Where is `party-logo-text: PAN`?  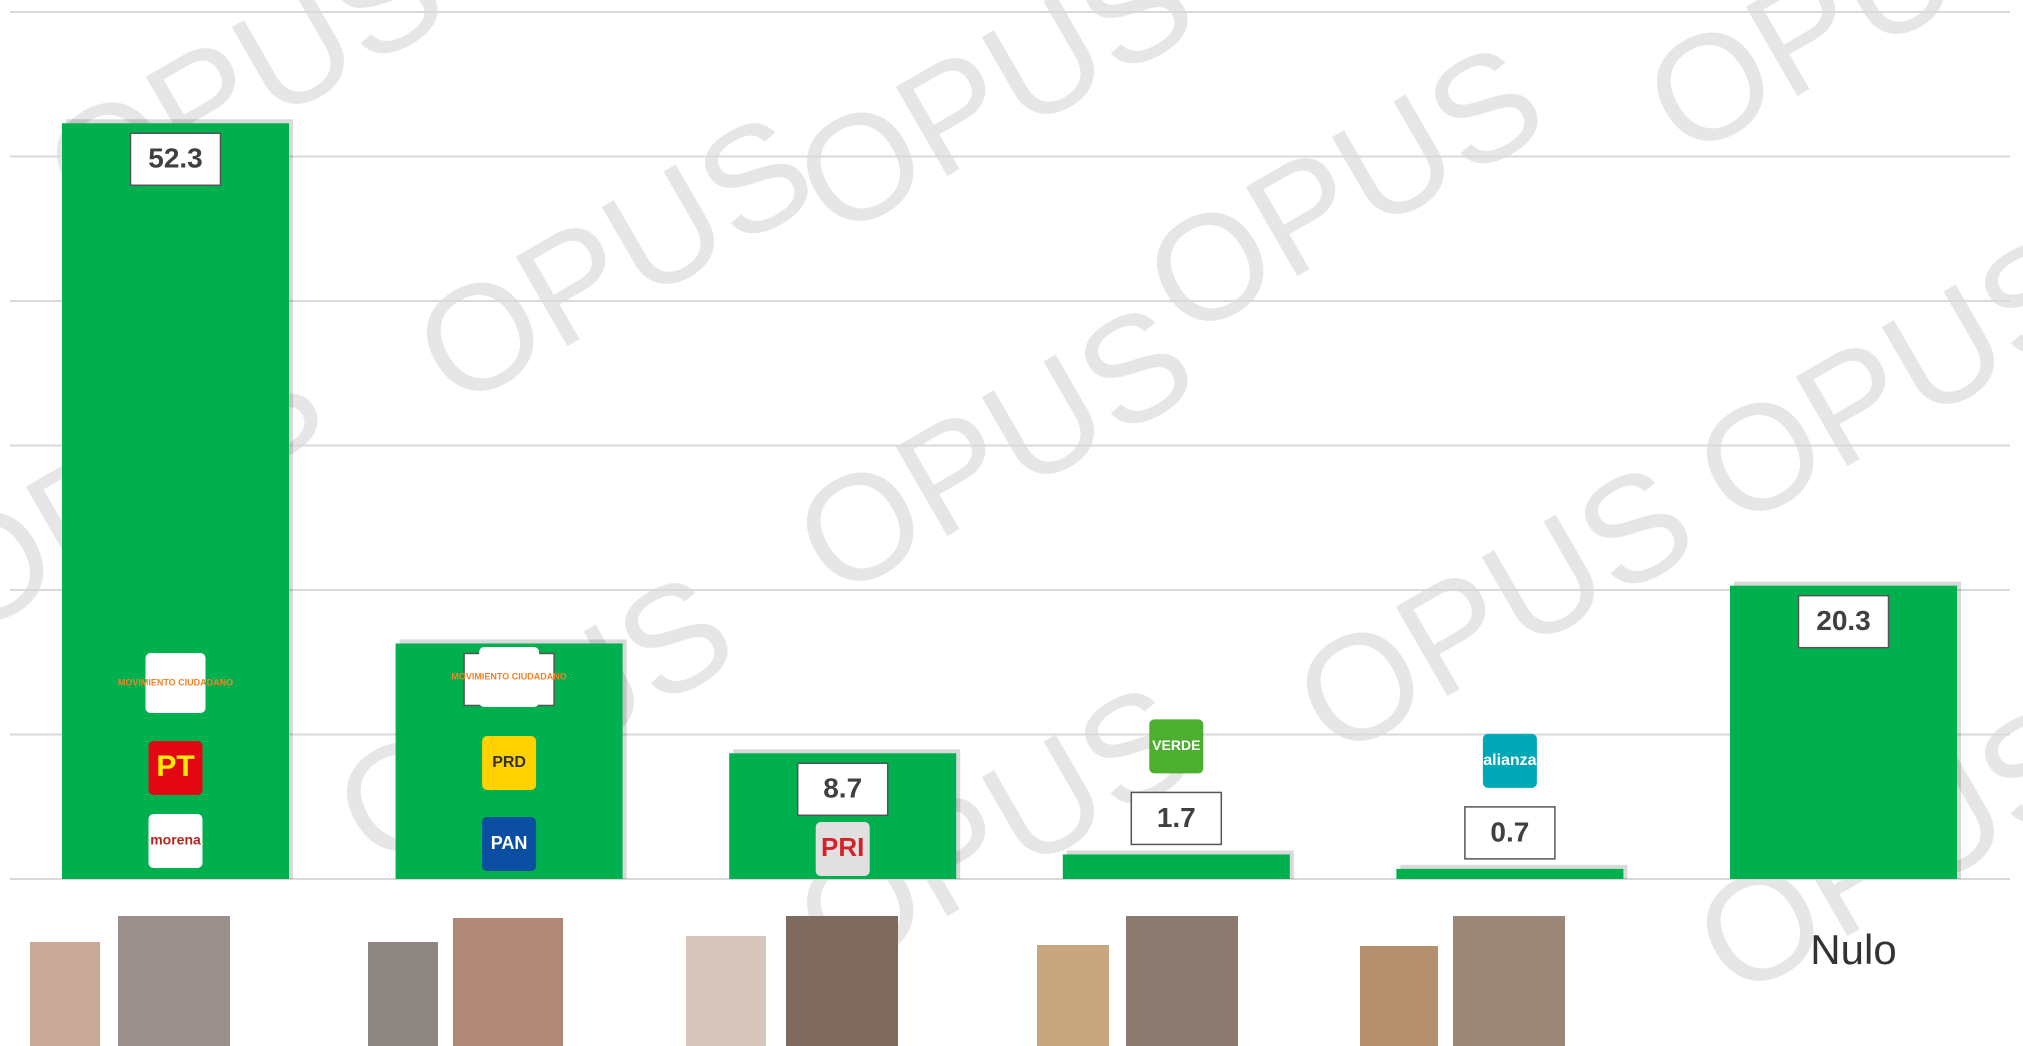
party-logo-text: PAN is located at coordinates (509, 843).